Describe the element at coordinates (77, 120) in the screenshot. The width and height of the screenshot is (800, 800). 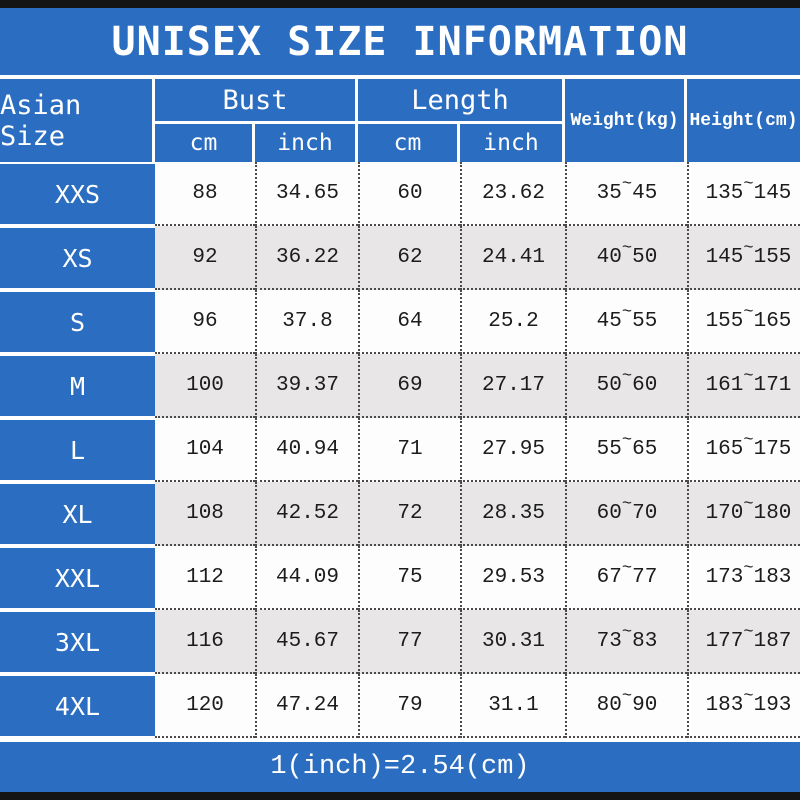
I see `header-asian-size: Asian Size` at that location.